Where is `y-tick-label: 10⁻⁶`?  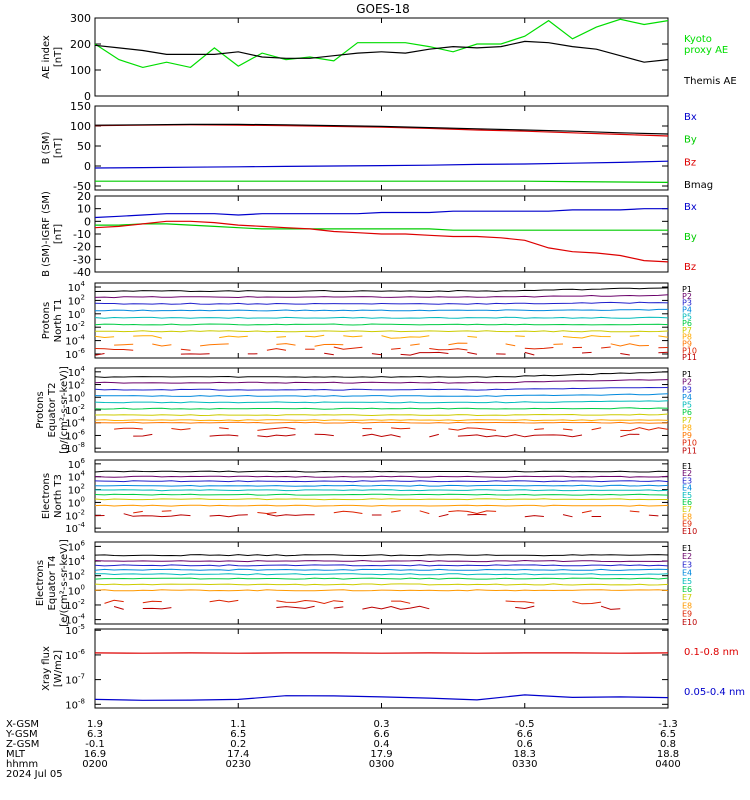 y-tick-label: 10⁻⁶ is located at coordinates (75, 354).